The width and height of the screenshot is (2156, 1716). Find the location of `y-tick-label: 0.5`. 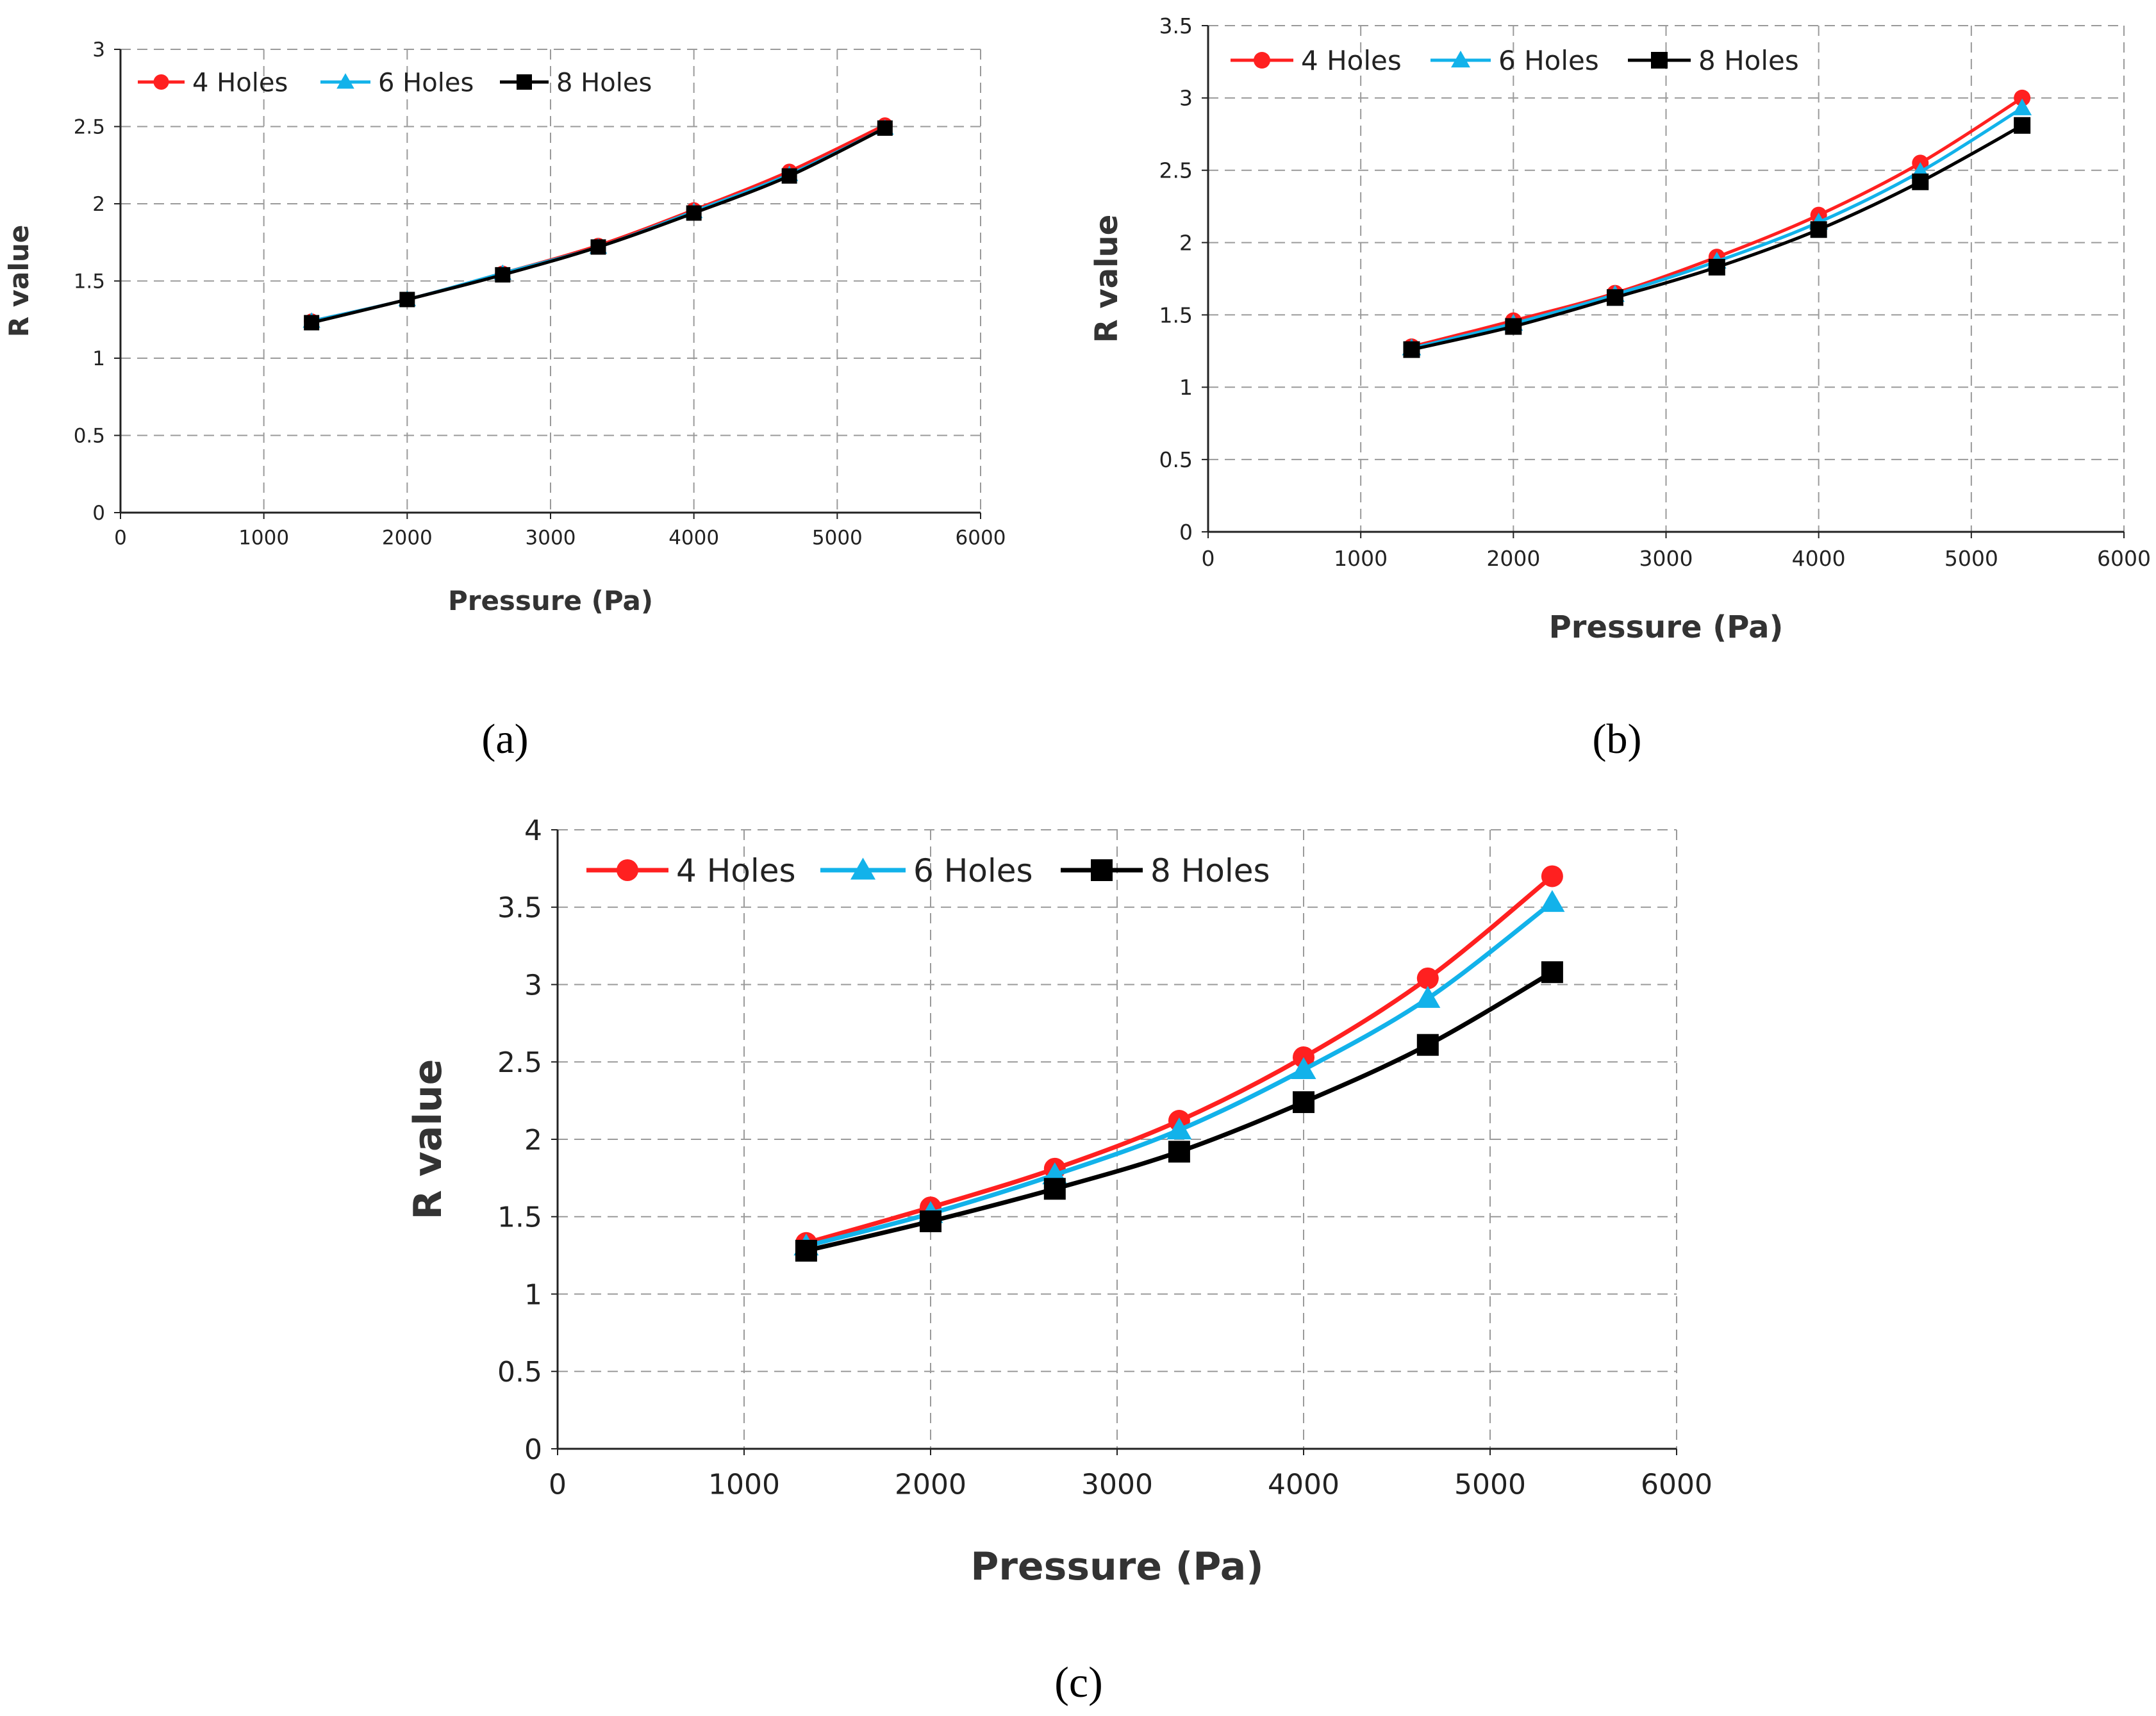

y-tick-label: 0.5 is located at coordinates (1176, 460).